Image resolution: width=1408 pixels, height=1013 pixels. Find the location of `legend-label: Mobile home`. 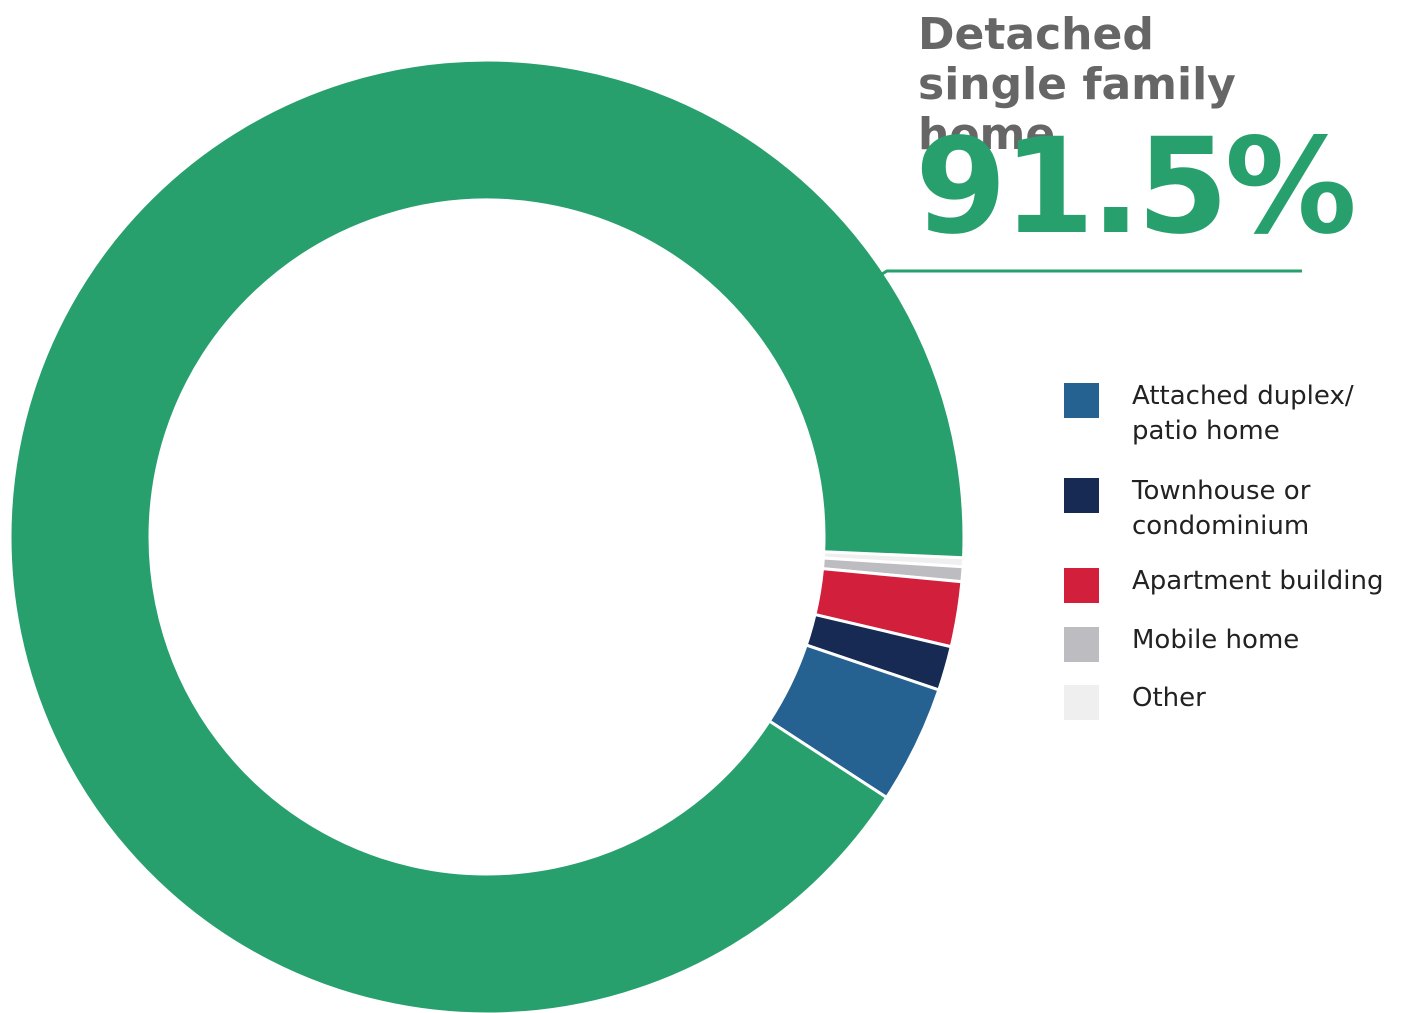

legend-label: Mobile home is located at coordinates (1216, 640).